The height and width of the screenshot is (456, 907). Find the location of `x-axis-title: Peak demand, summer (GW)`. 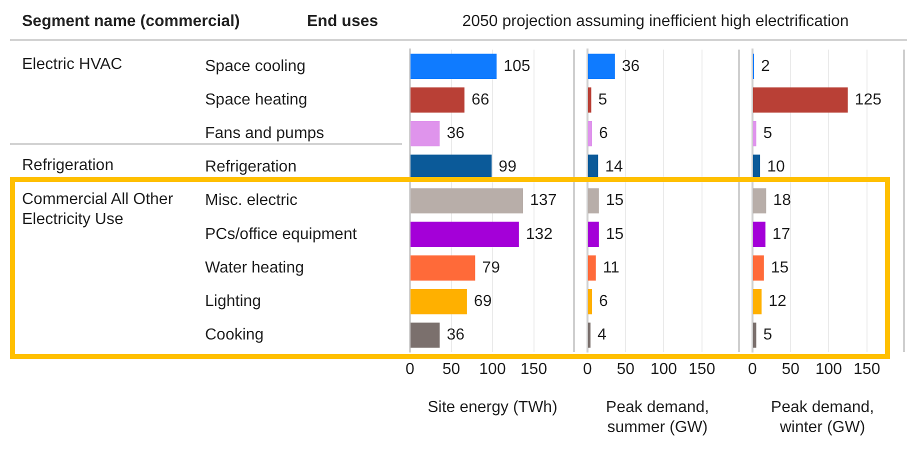

x-axis-title: Peak demand, summer (GW) is located at coordinates (657, 418).